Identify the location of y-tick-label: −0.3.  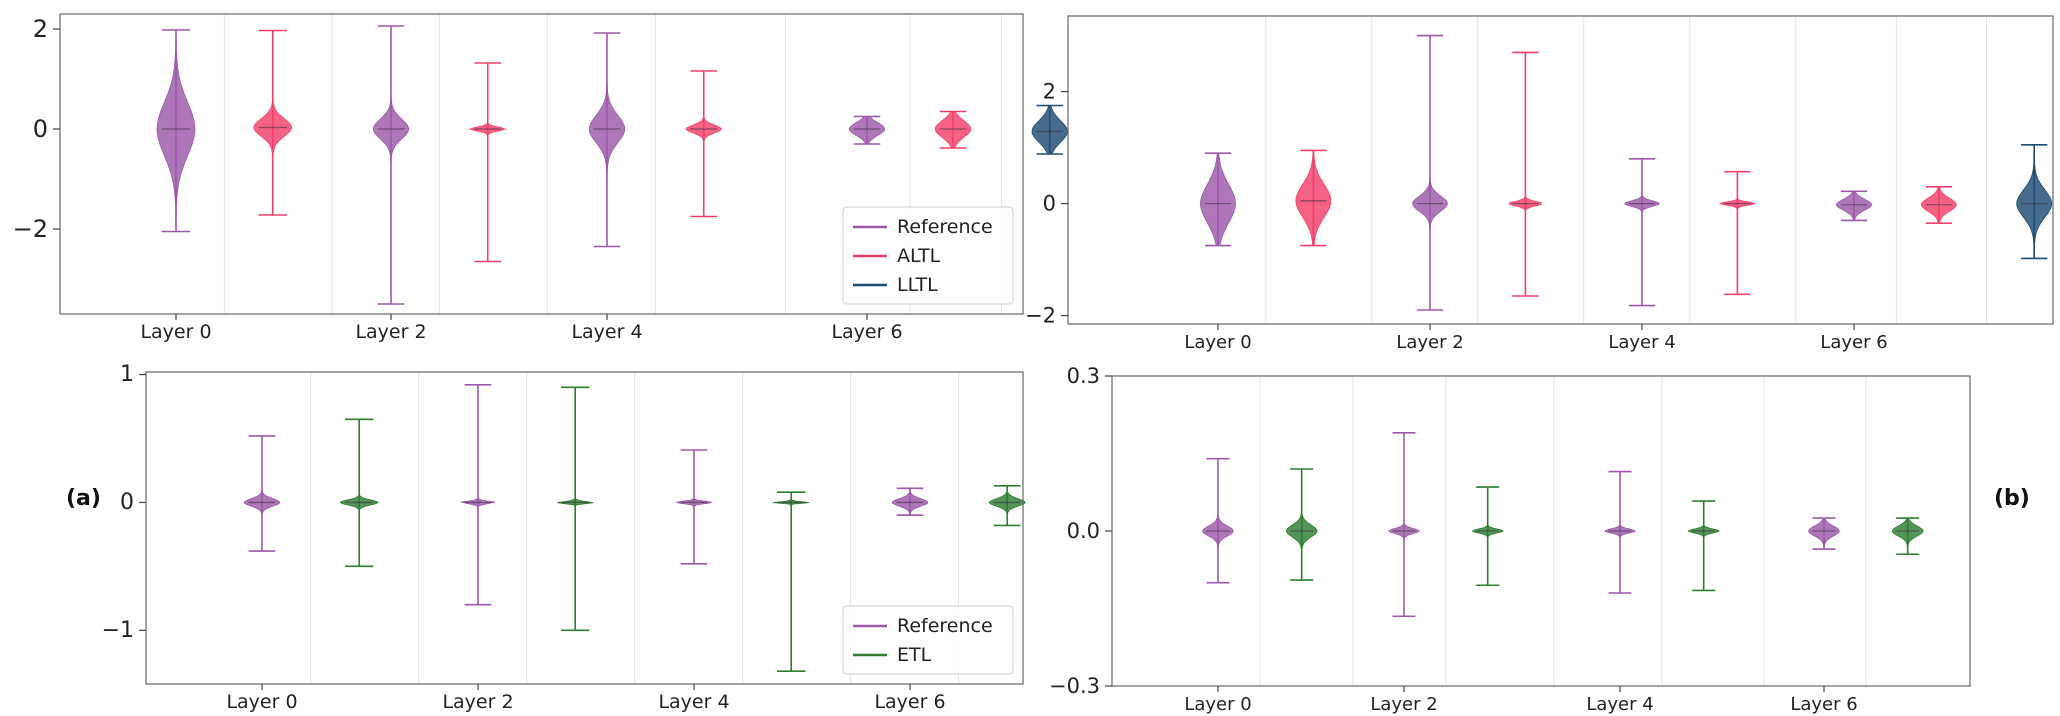
(1074, 686).